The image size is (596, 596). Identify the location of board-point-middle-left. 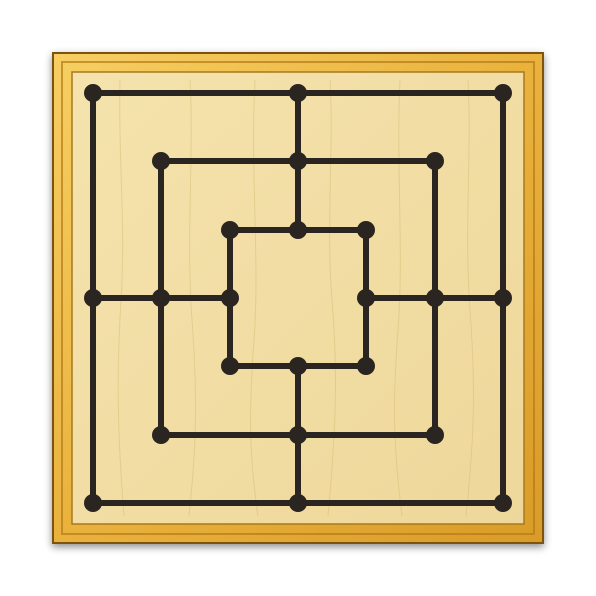
(161, 298).